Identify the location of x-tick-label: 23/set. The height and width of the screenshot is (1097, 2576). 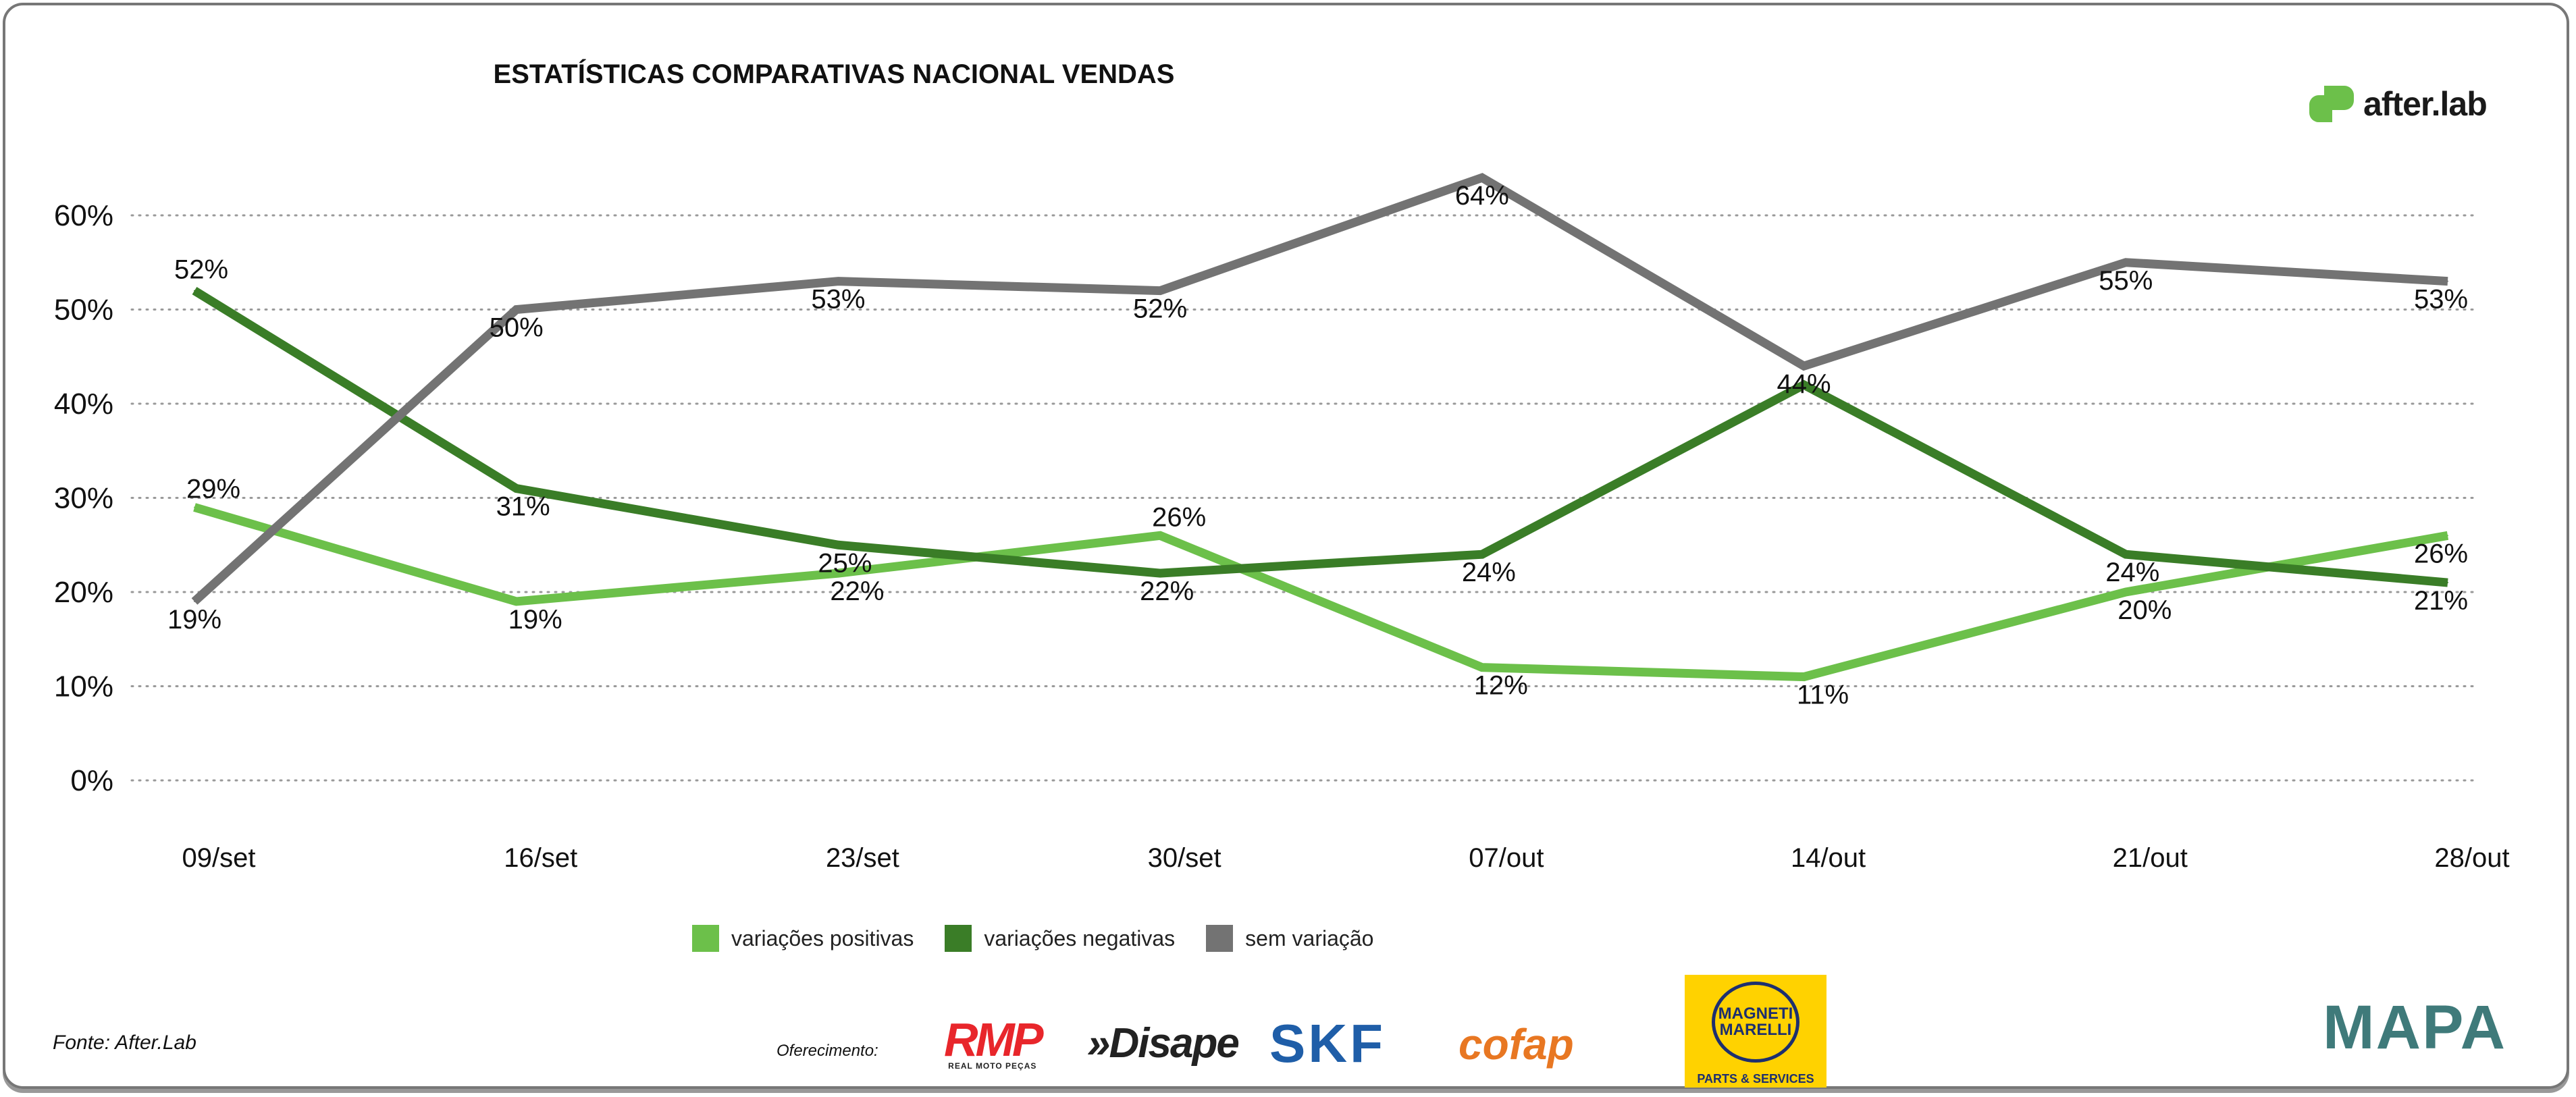
(862, 858).